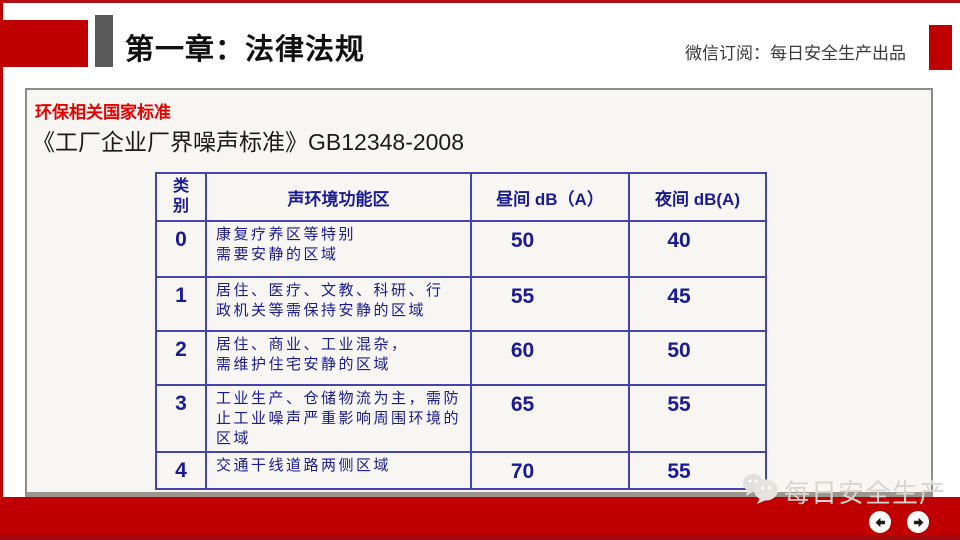  I want to click on arrow-right-icon, so click(918, 522).